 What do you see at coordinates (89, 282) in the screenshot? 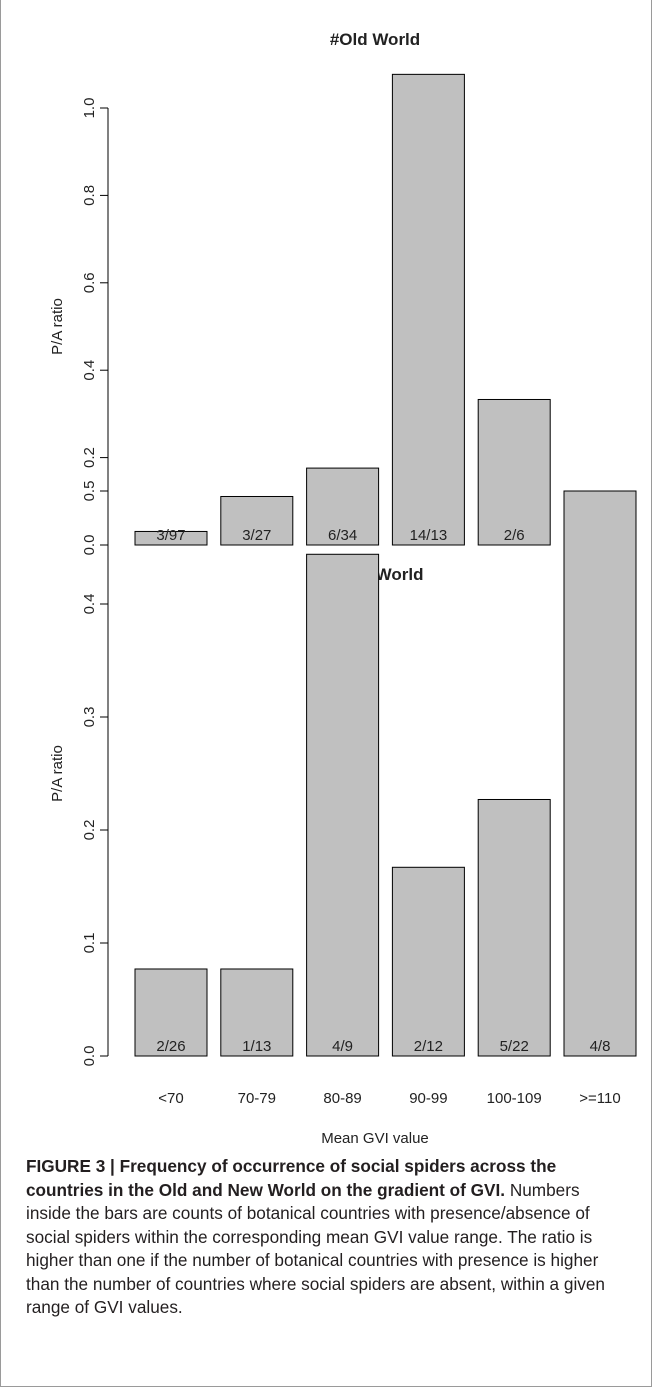
I see `panel-1-y-tick-label: 0.6` at bounding box center [89, 282].